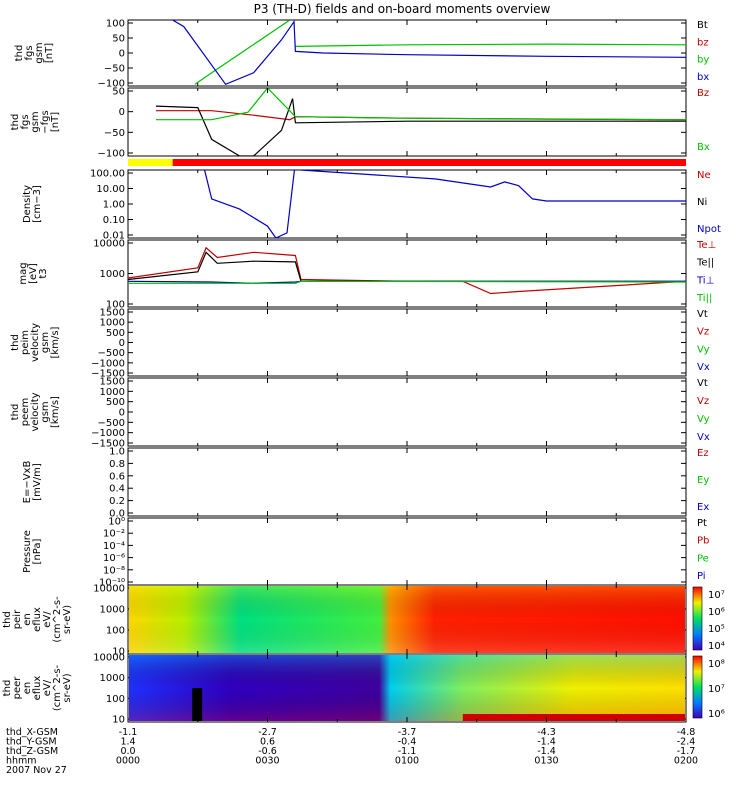 Image resolution: width=750 pixels, height=800 pixels. I want to click on x-row-value: -1.1, so click(128, 732).